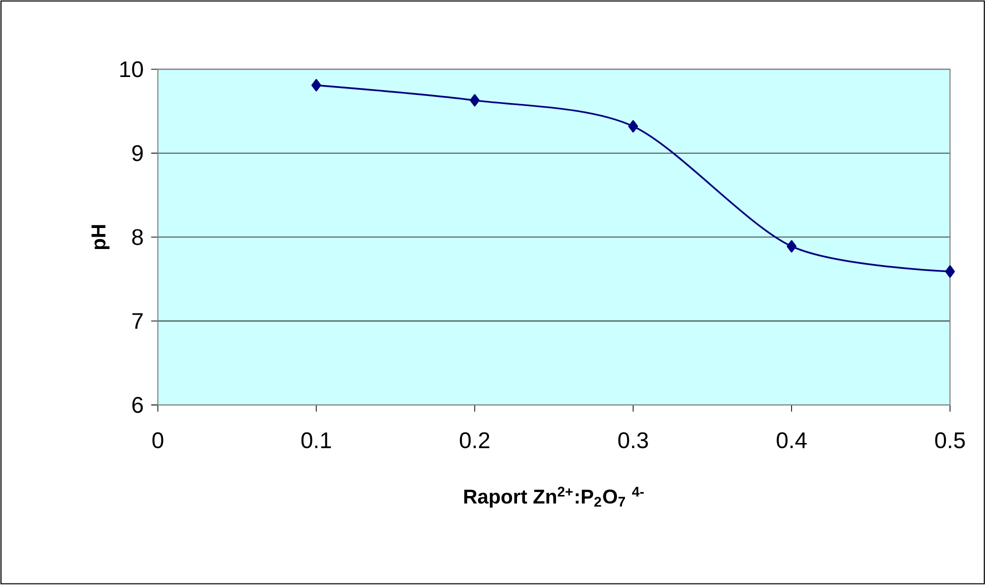 The width and height of the screenshot is (985, 585). What do you see at coordinates (137, 153) in the screenshot?
I see `y-tick-label: 9` at bounding box center [137, 153].